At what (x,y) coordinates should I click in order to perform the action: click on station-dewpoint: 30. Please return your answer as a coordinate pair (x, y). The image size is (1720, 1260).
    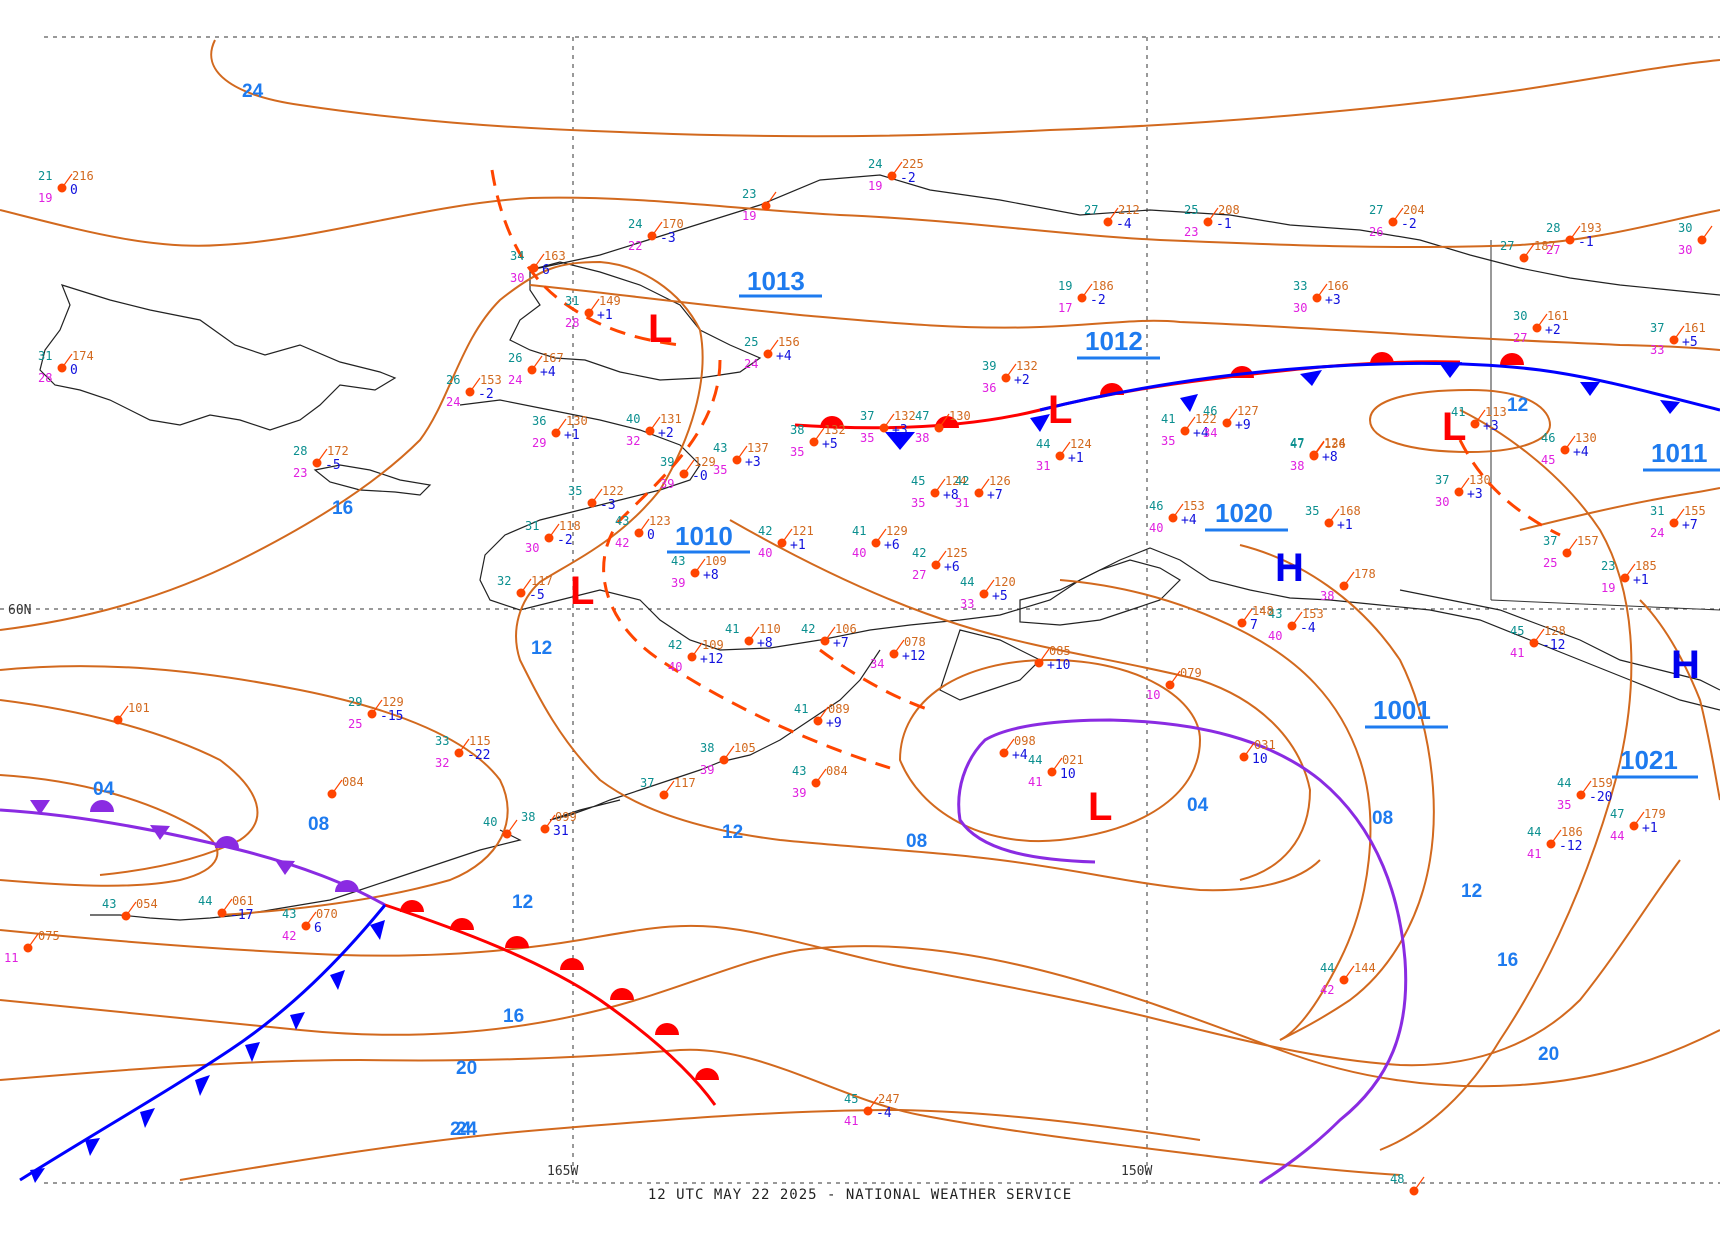
    Looking at the image, I should click on (1442, 502).